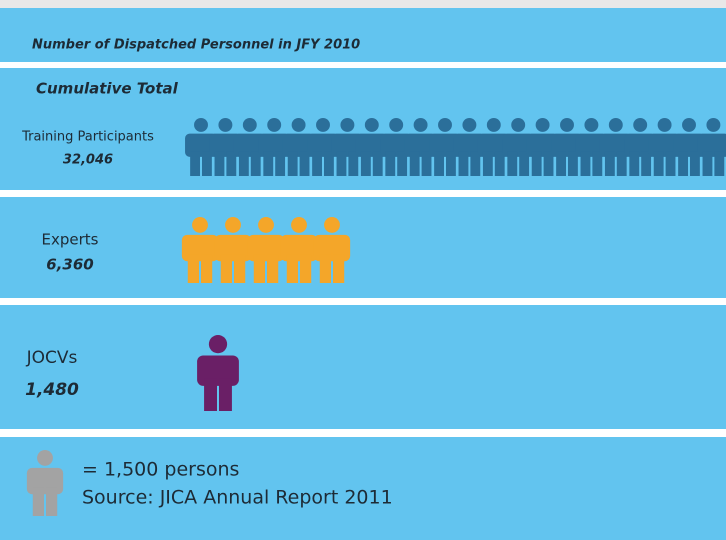 The image size is (726, 540). I want to click on category-label: Training Participants, so click(87, 137).